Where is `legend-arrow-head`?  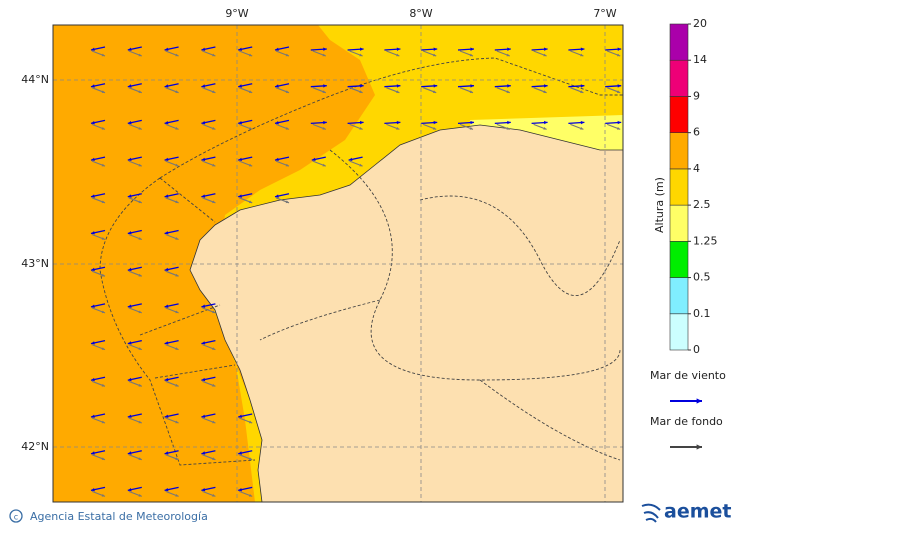 legend-arrow-head is located at coordinates (699, 401).